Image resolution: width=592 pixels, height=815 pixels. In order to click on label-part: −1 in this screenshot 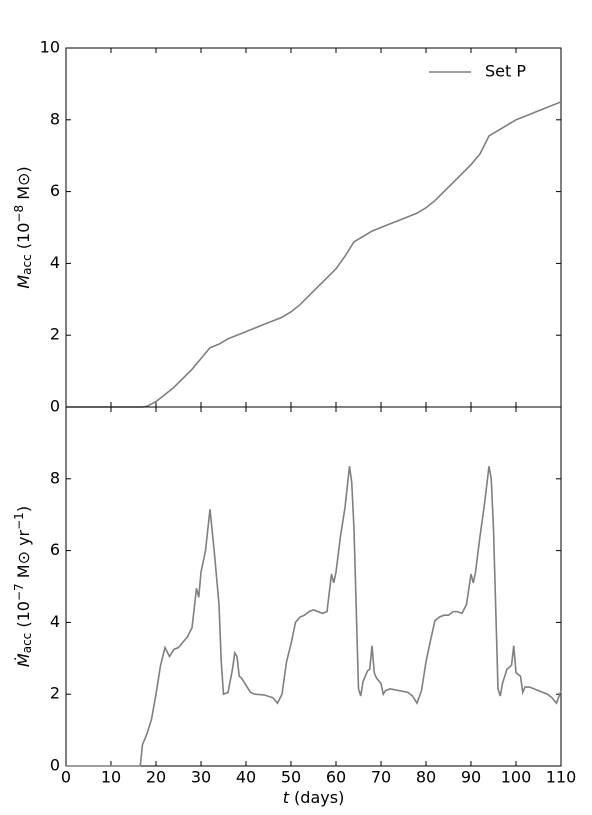, I will do `click(19, 521)`.